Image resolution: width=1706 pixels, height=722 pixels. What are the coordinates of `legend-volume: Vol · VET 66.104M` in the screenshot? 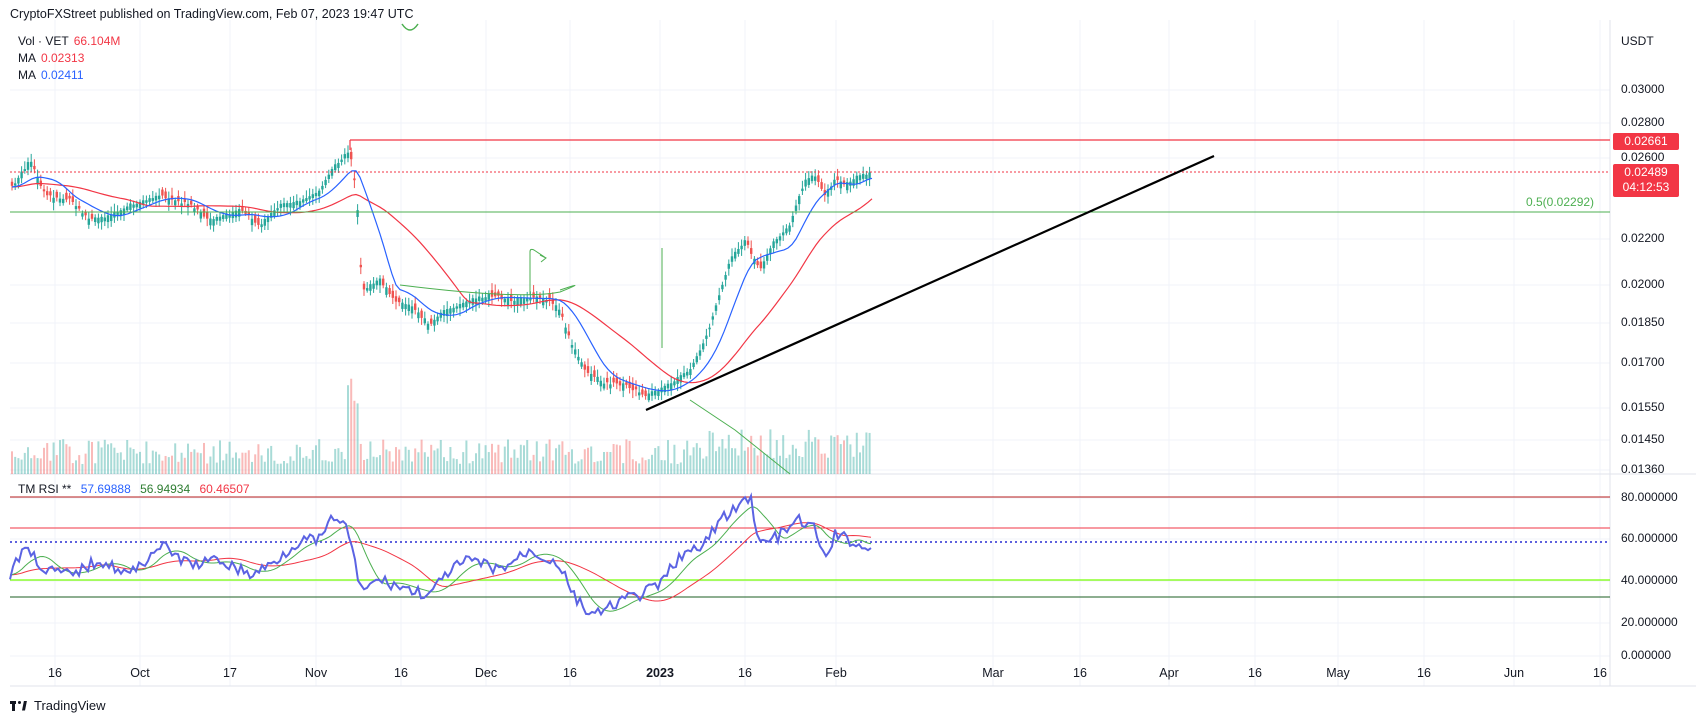 It's located at (69, 41).